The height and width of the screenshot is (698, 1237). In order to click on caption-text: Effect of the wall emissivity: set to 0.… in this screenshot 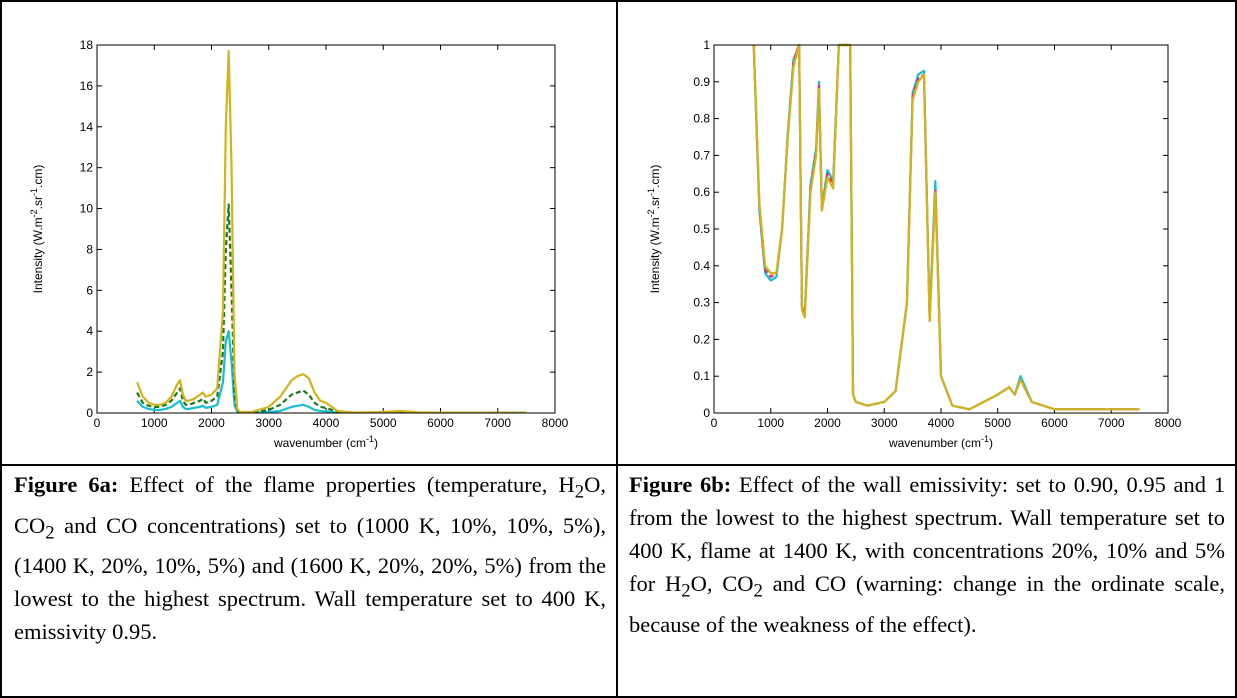, I will do `click(927, 534)`.